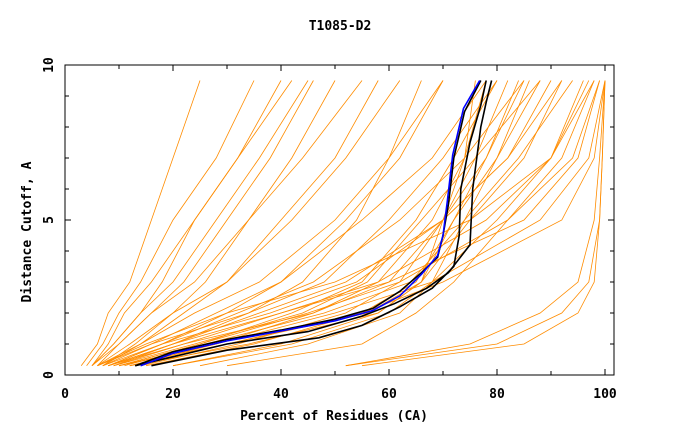  I want to click on x-tick-label: 80, so click(497, 394).